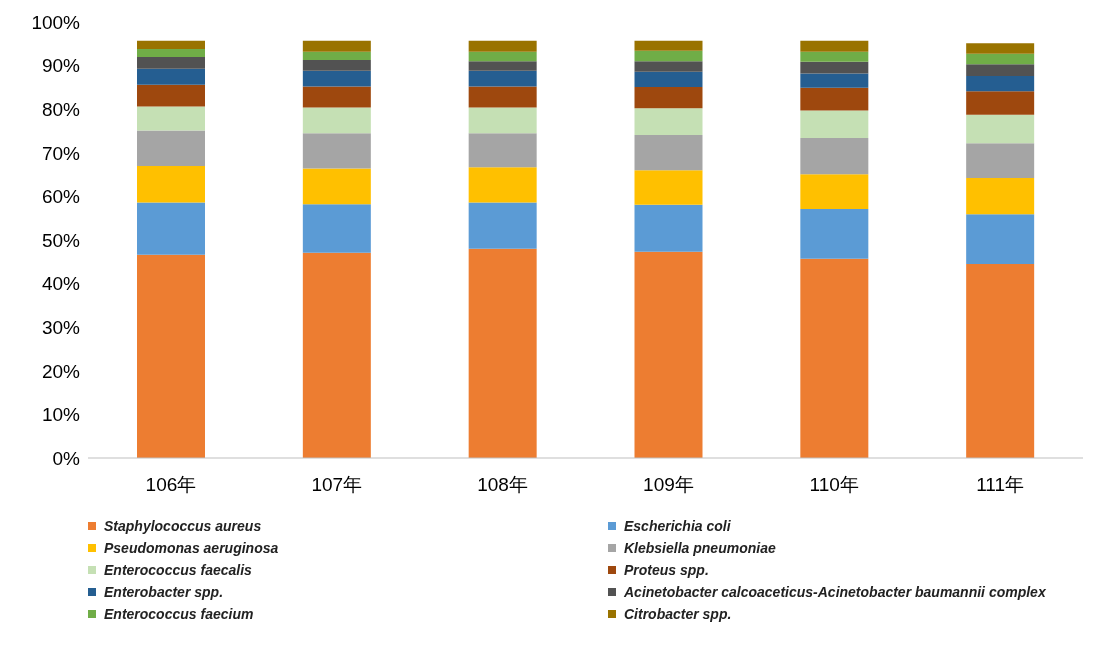 This screenshot has width=1101, height=652. What do you see at coordinates (61, 153) in the screenshot?
I see `y-tick-label: 70%` at bounding box center [61, 153].